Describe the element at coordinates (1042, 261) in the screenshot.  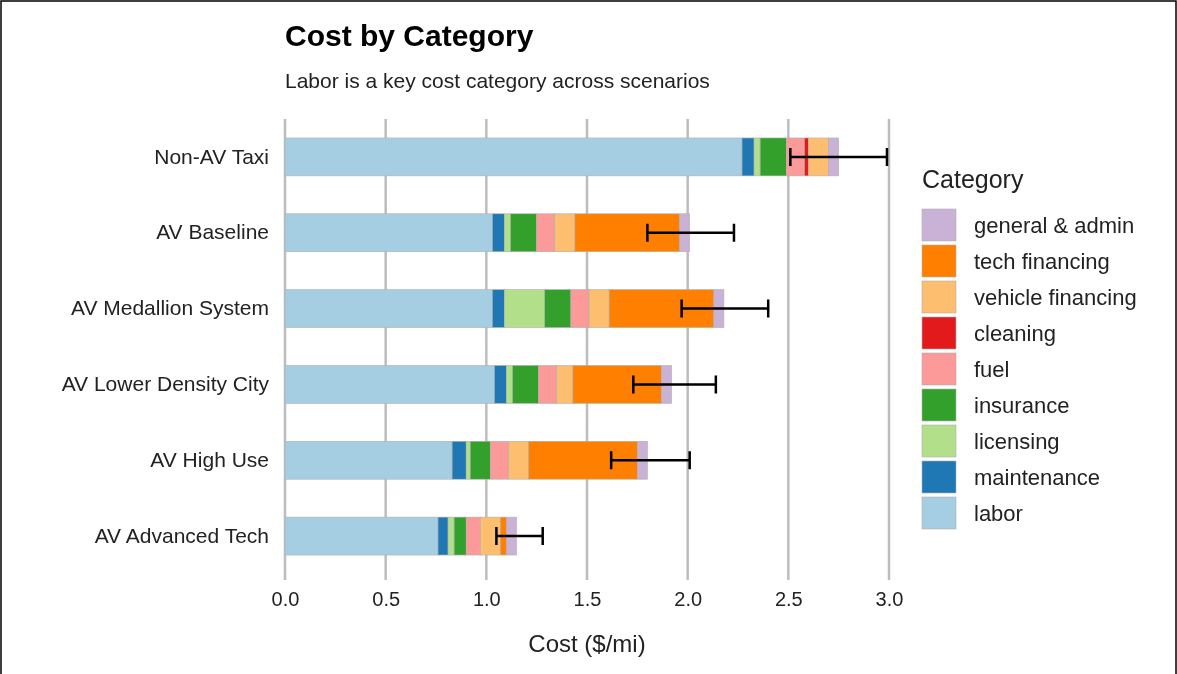
I see `legend-label: tech financing` at that location.